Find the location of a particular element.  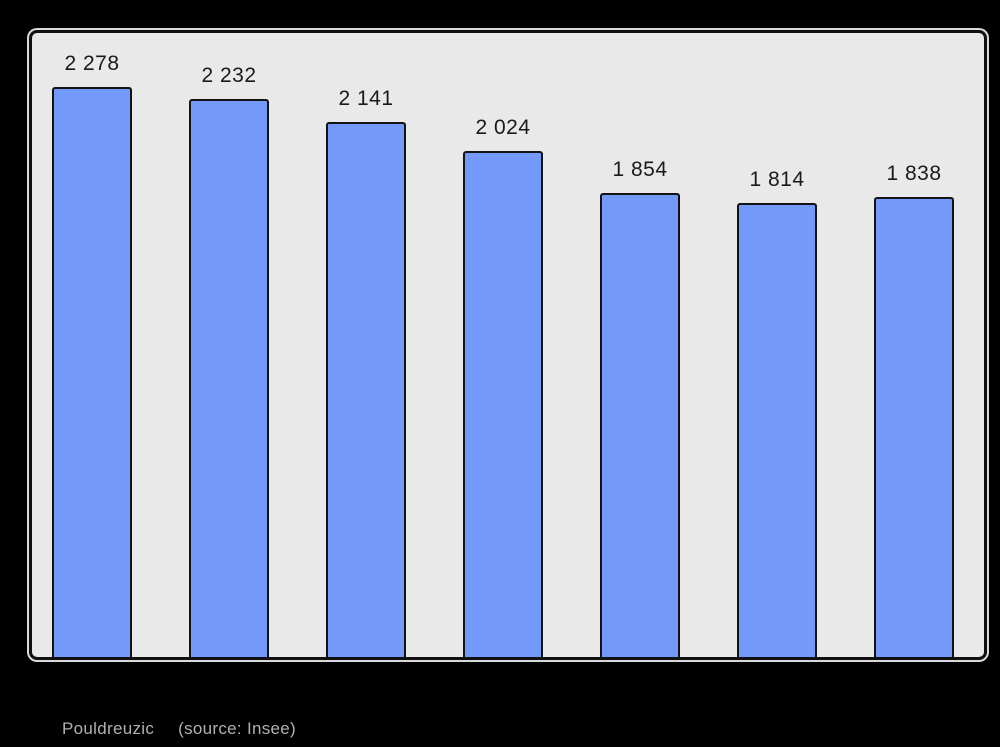

bar-value-label: 2 141 is located at coordinates (366, 98).